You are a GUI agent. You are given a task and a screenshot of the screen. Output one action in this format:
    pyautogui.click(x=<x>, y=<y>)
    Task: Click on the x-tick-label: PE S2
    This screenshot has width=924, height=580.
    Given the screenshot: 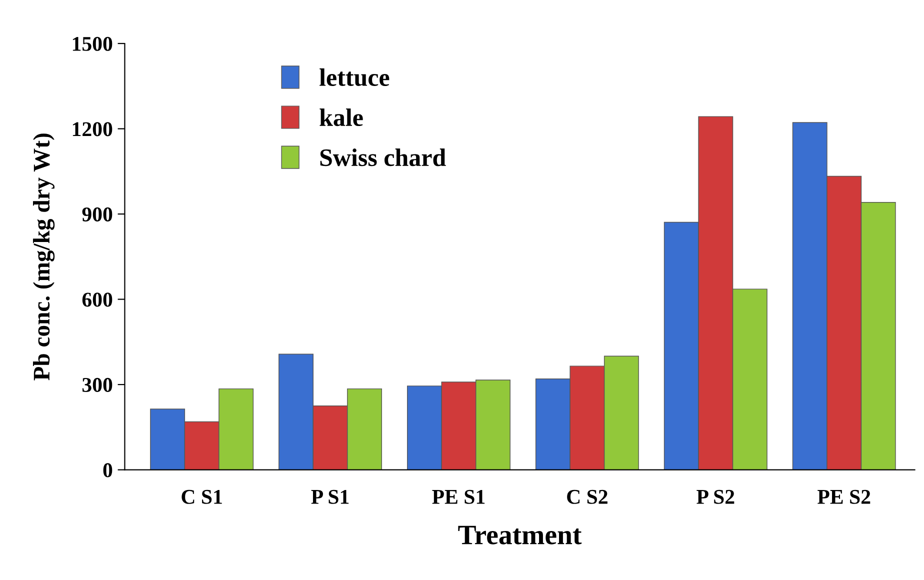 What is the action you would take?
    pyautogui.click(x=844, y=497)
    